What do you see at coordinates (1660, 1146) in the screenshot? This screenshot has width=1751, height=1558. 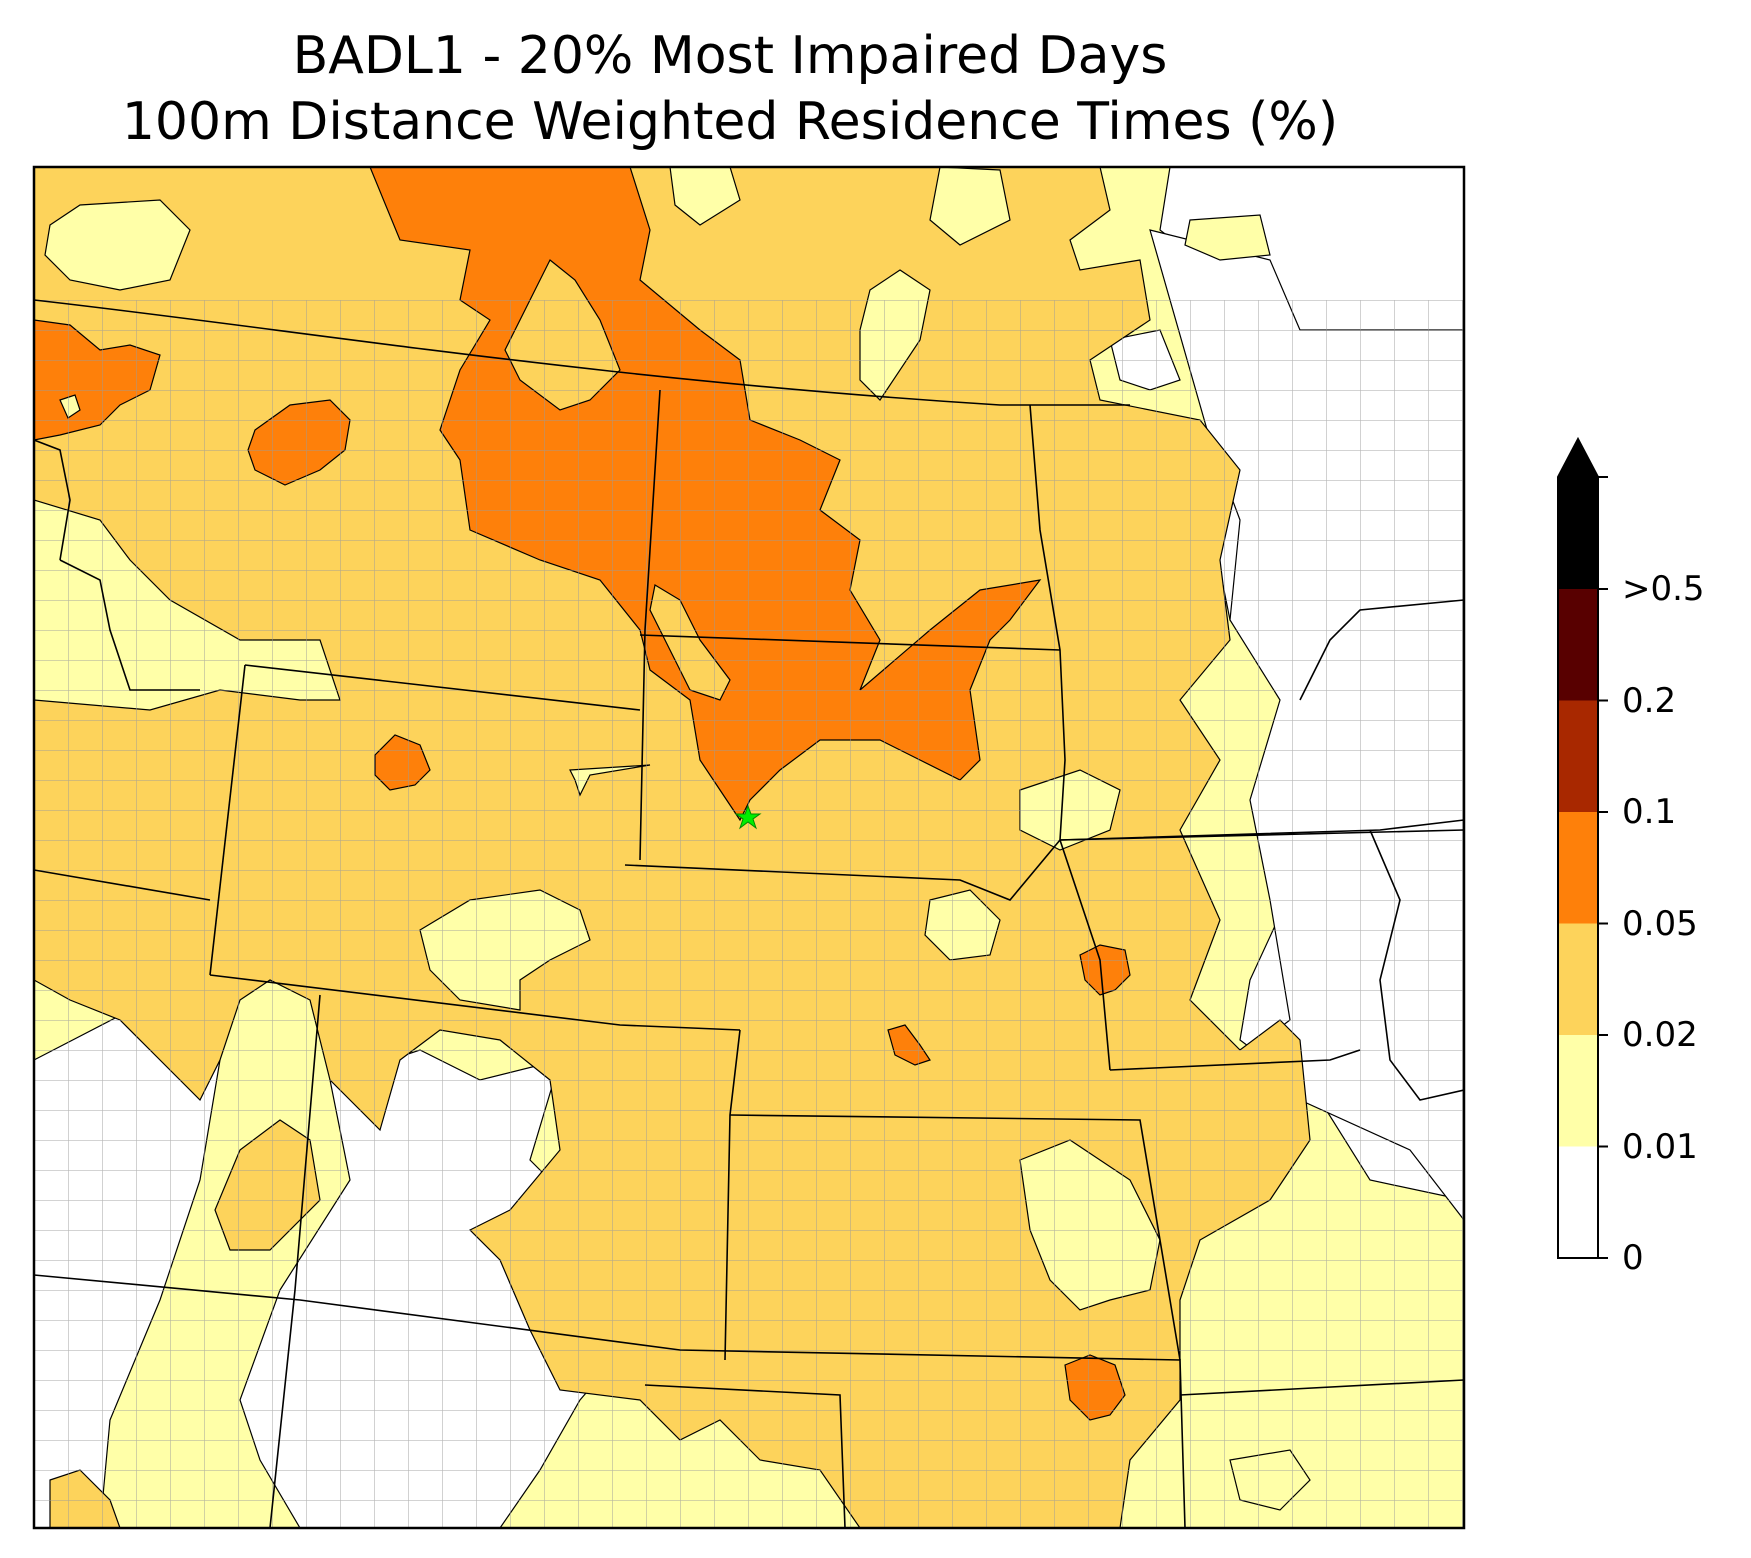 I see `colorbar-tick-label: 0.01` at bounding box center [1660, 1146].